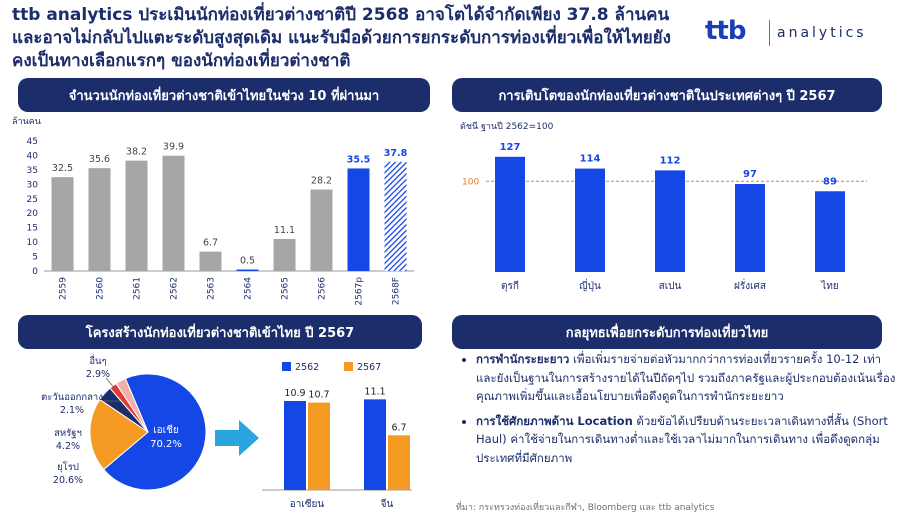 This screenshot has height=531, width=900. I want to click on logo-product: analytics, so click(822, 33).